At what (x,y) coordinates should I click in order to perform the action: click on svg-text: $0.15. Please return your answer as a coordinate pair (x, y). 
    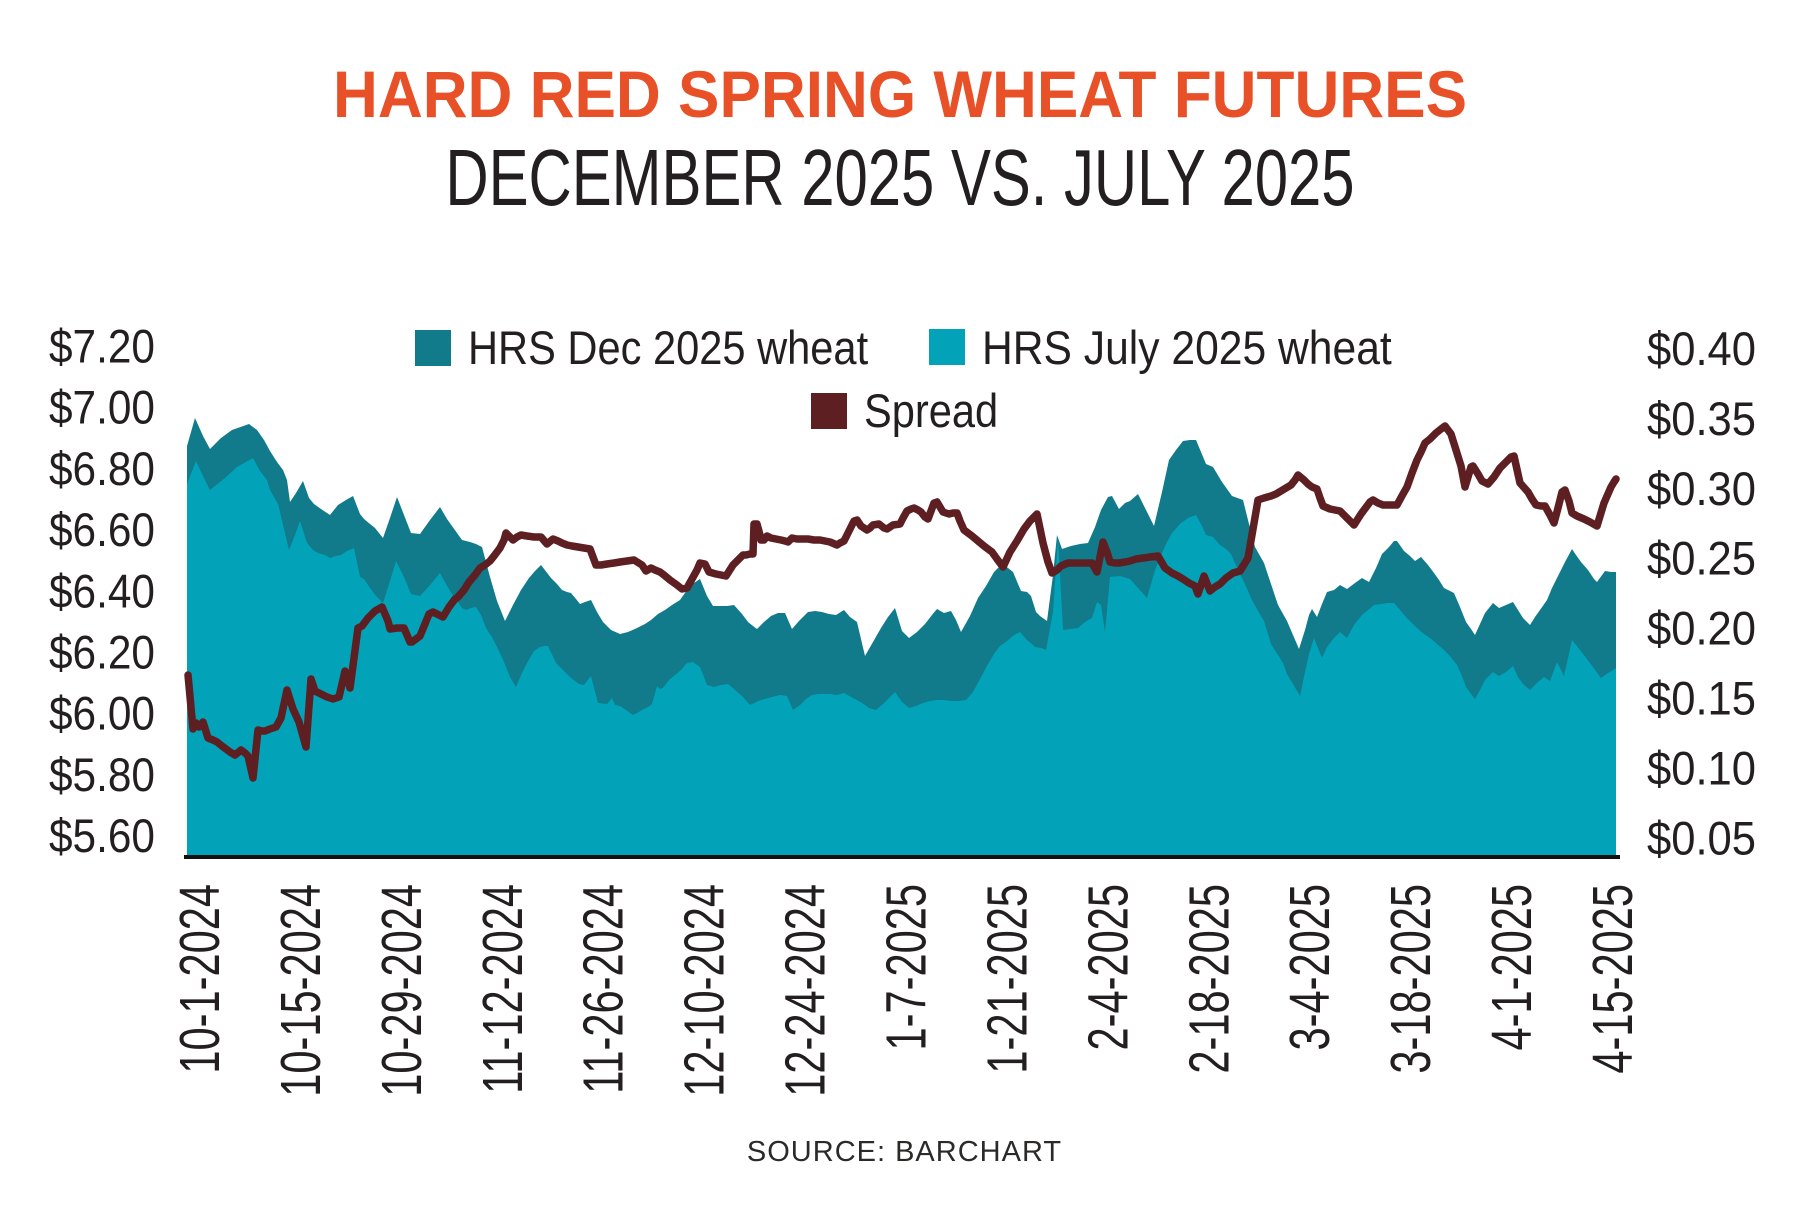
    Looking at the image, I should click on (1701, 699).